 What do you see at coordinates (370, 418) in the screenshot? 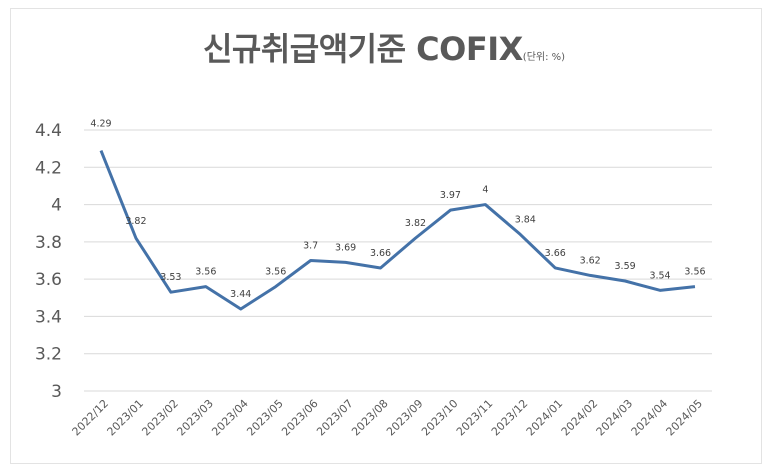
I see `x-tick-label: 2023/08` at bounding box center [370, 418].